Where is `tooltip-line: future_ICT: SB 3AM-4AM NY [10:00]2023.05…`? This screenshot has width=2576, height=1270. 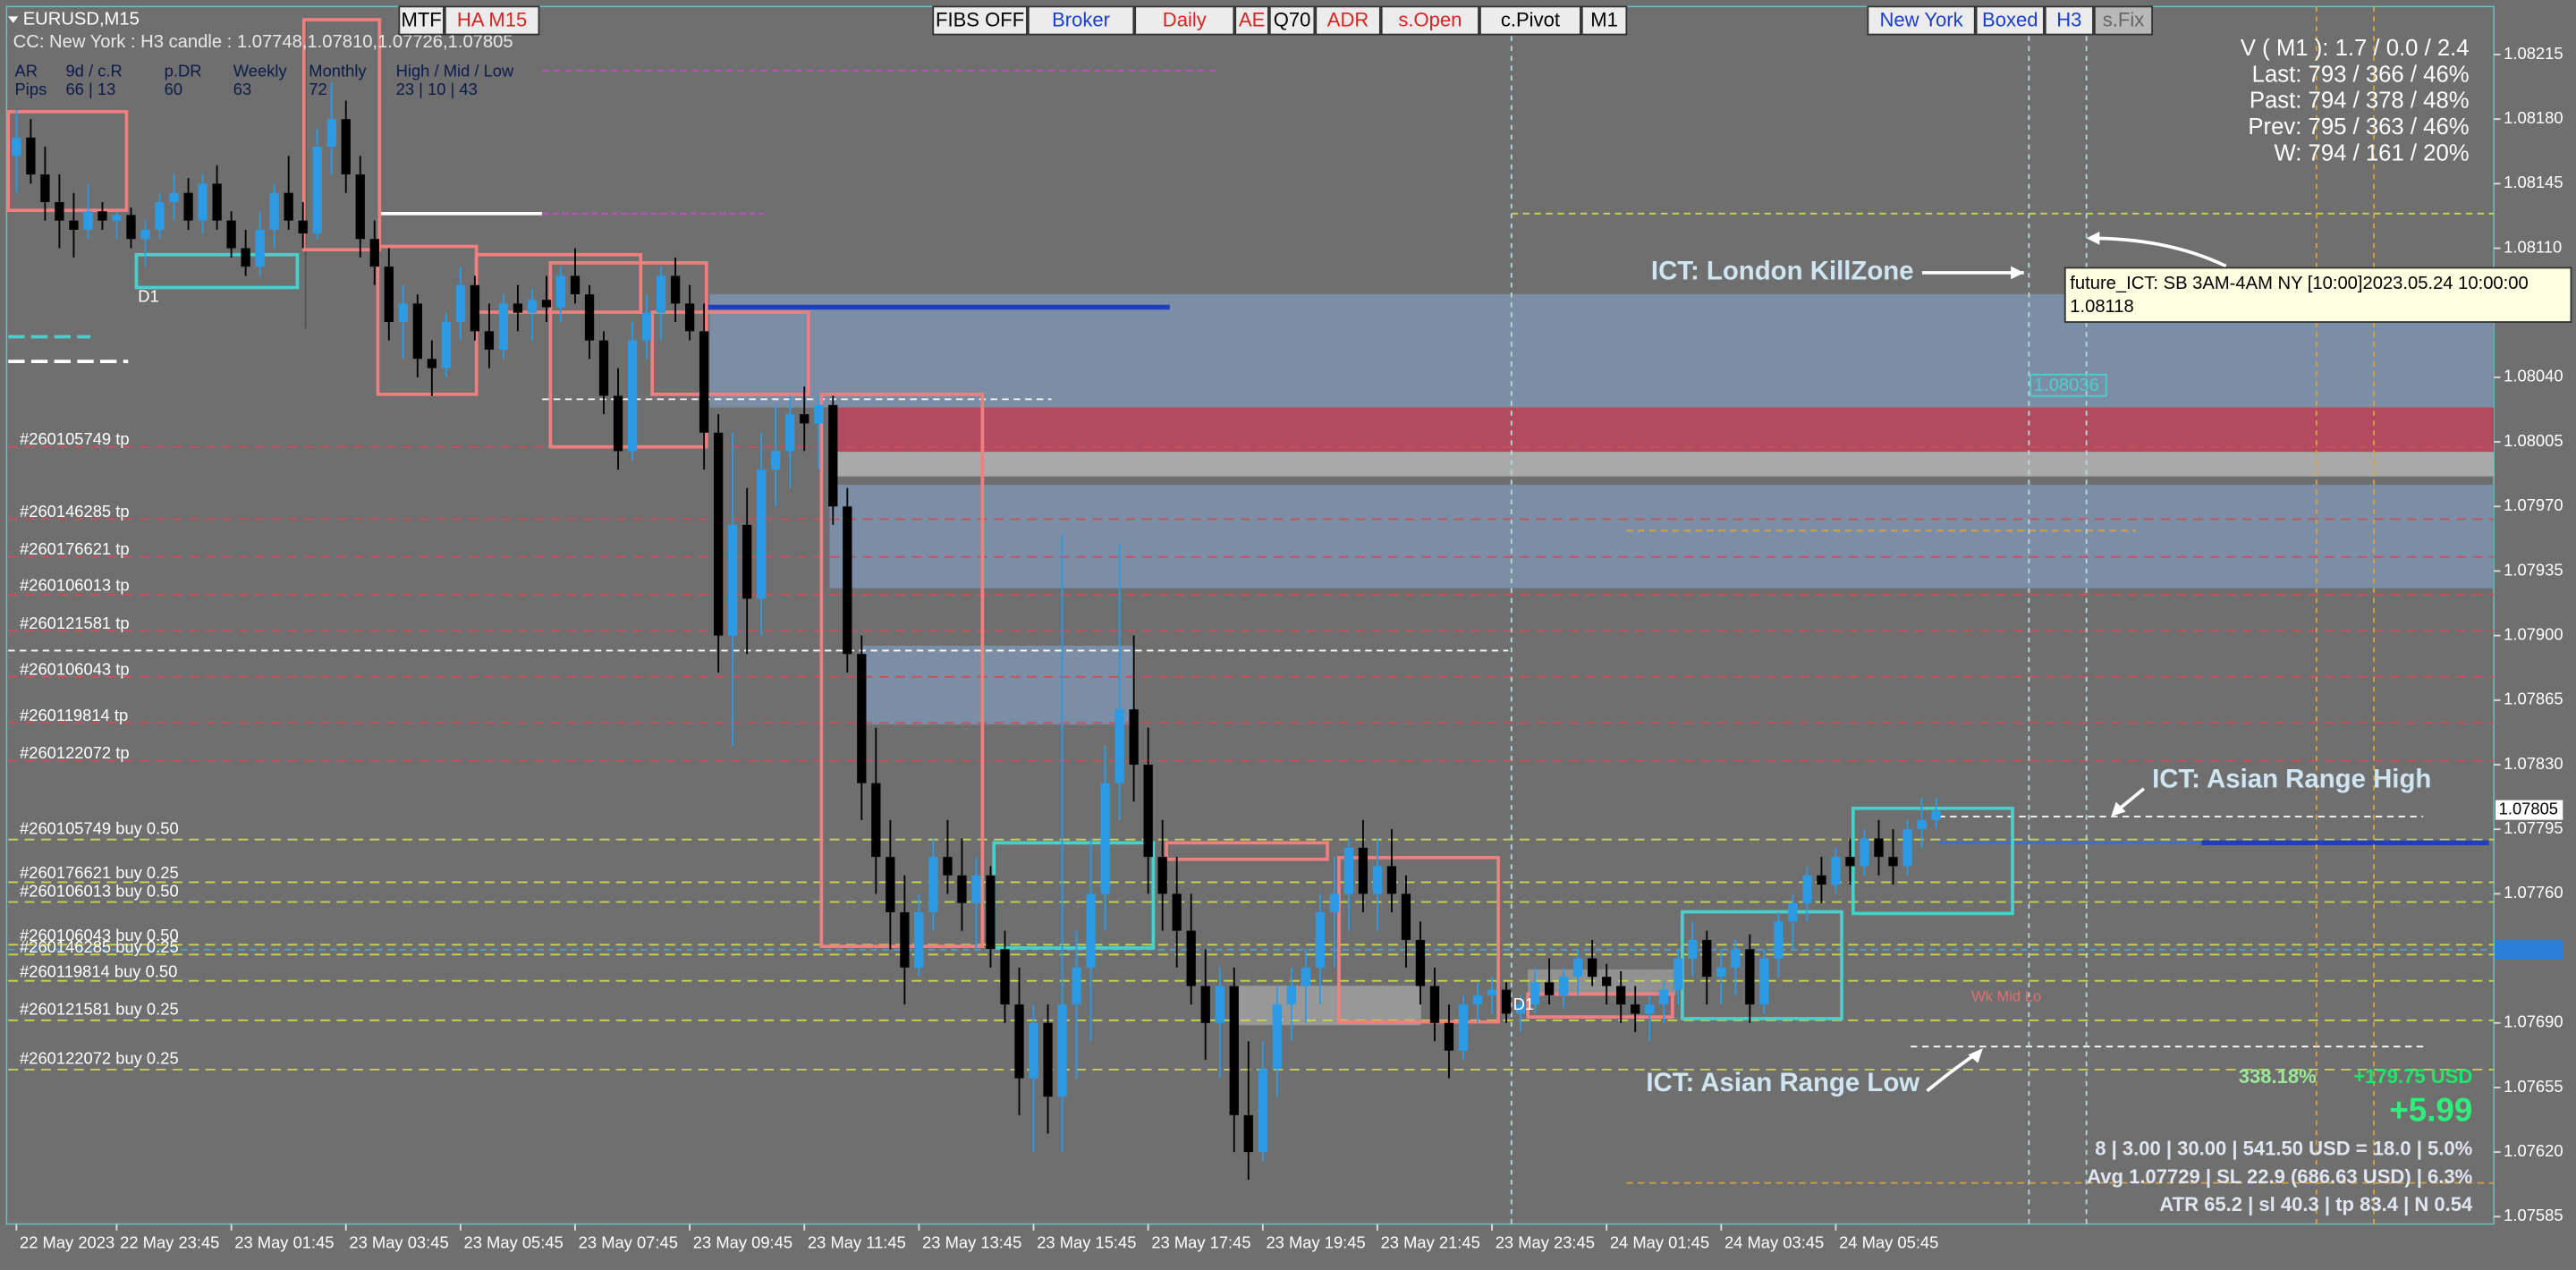
tooltip-line: future_ICT: SB 3AM-4AM NY [10:00]2023.05… is located at coordinates (2299, 283).